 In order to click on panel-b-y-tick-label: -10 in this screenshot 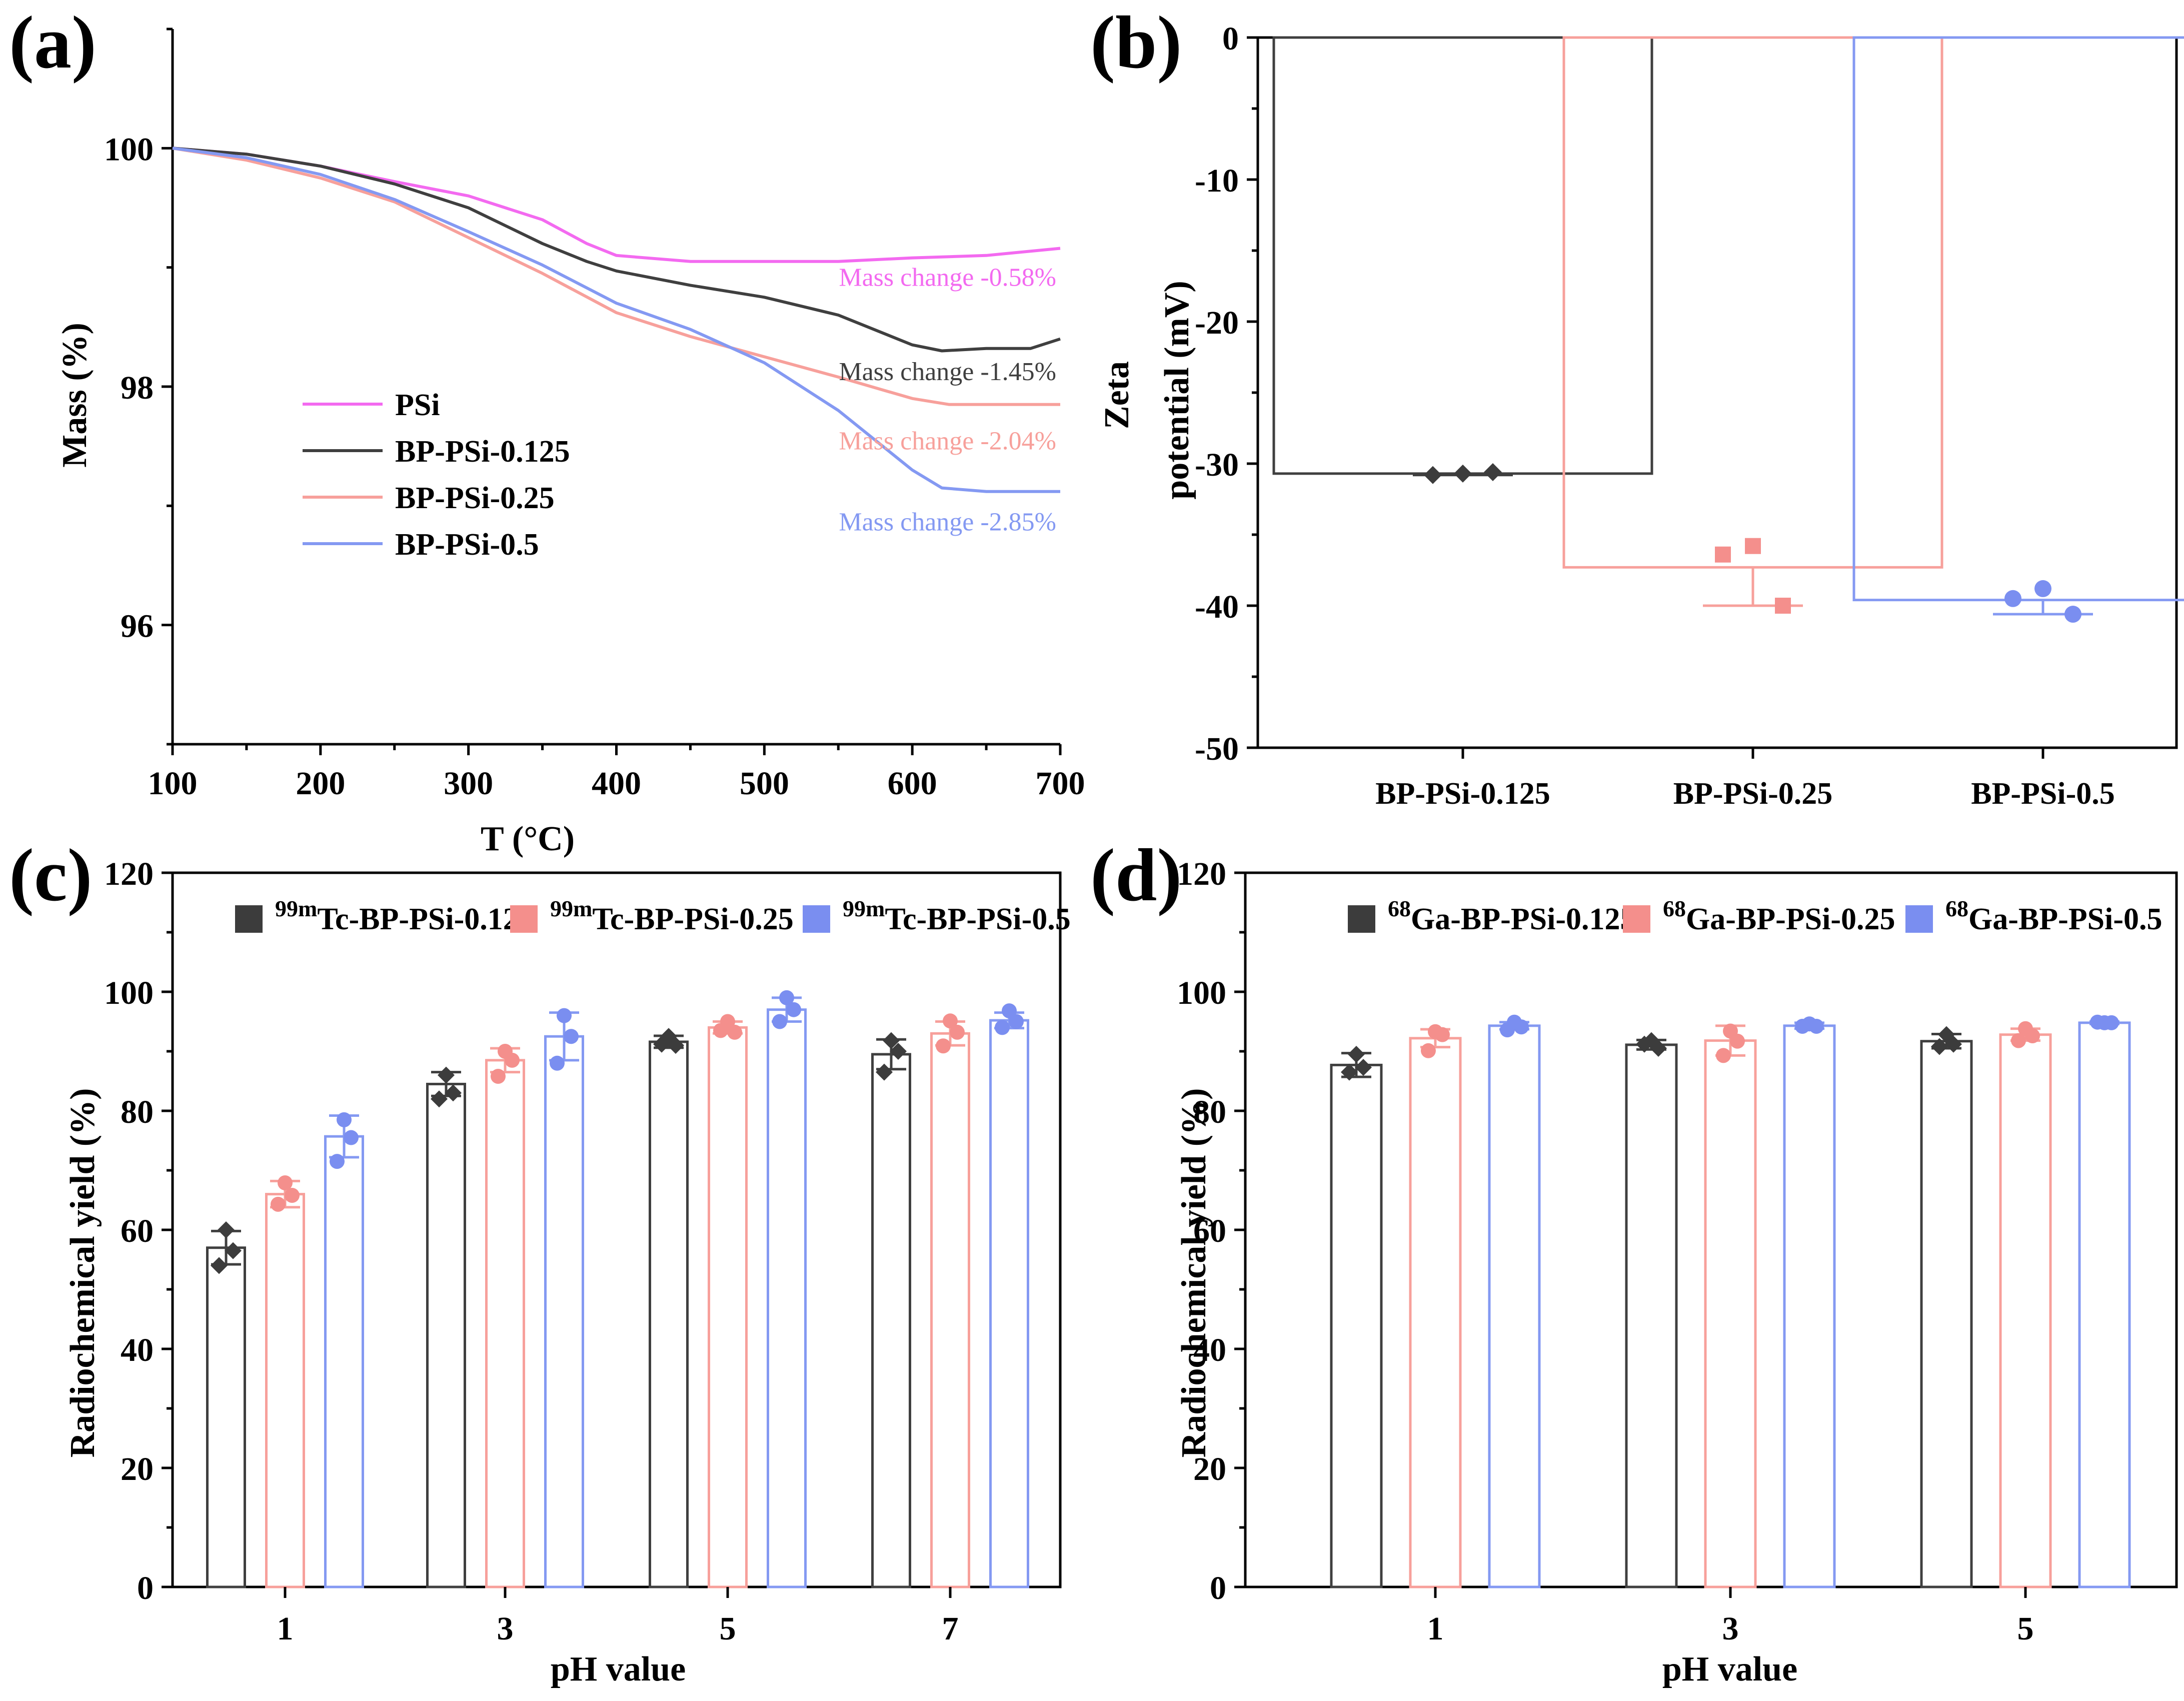, I will do `click(1217, 181)`.